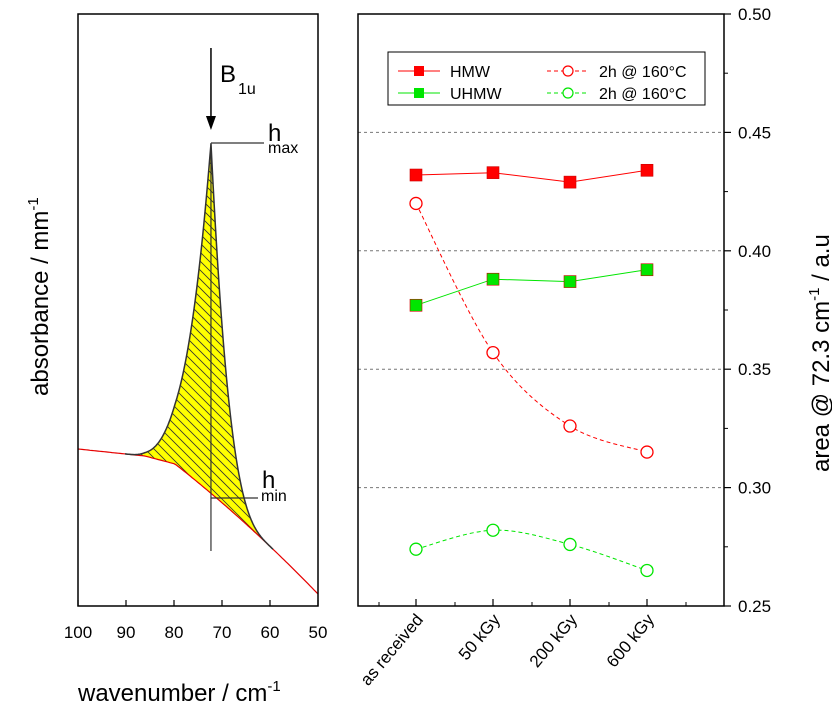 This screenshot has width=832, height=720. Describe the element at coordinates (754, 369) in the screenshot. I see `right-y-tick-label: 0.35` at that location.